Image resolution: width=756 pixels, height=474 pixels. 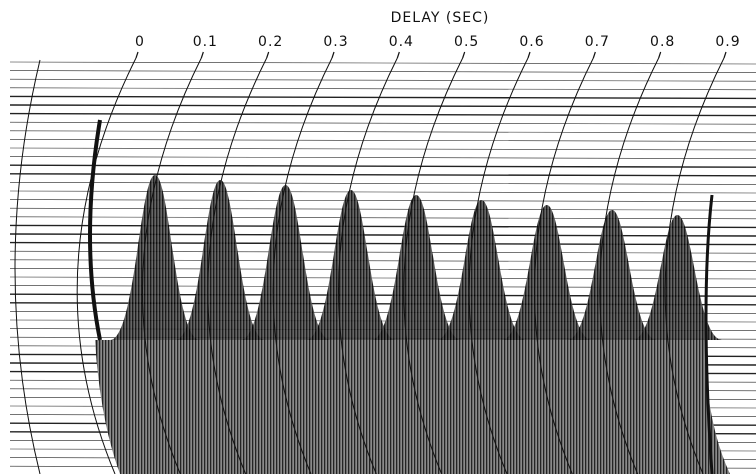 I want to click on x-tick-label: 0.8, so click(x=662, y=42).